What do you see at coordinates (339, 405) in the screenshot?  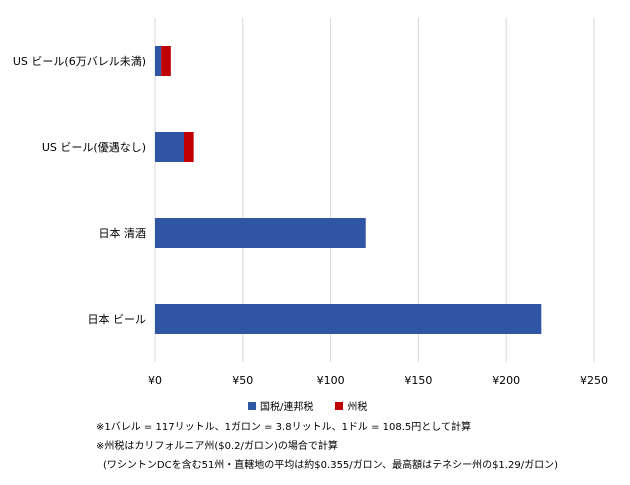 I see `legend-swatch-state` at bounding box center [339, 405].